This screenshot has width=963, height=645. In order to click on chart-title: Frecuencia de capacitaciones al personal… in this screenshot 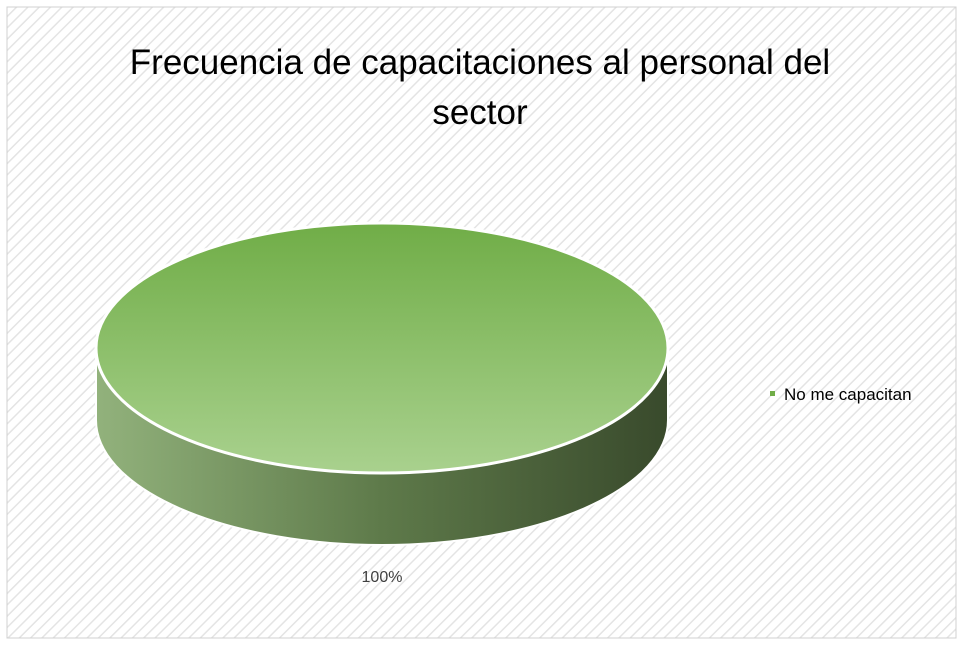, I will do `click(480, 87)`.